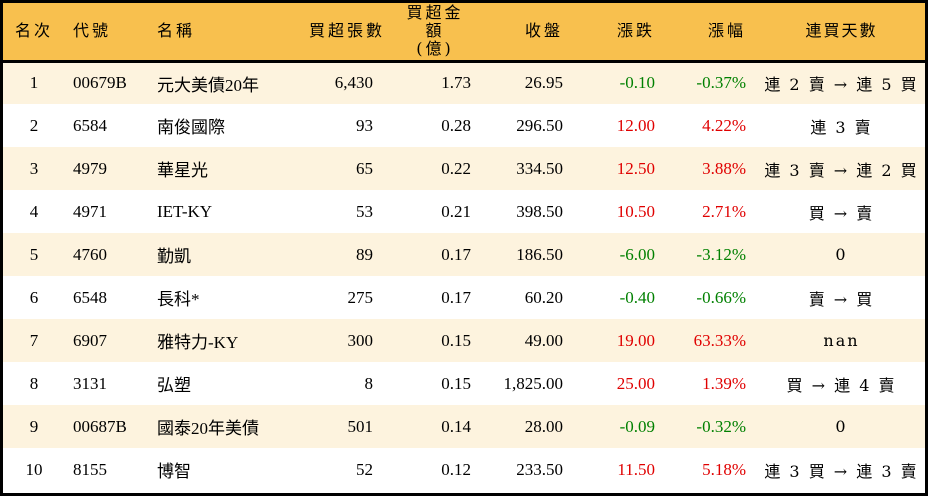 The width and height of the screenshot is (928, 496). What do you see at coordinates (100, 83) in the screenshot?
I see `cell-code: 00679B` at bounding box center [100, 83].